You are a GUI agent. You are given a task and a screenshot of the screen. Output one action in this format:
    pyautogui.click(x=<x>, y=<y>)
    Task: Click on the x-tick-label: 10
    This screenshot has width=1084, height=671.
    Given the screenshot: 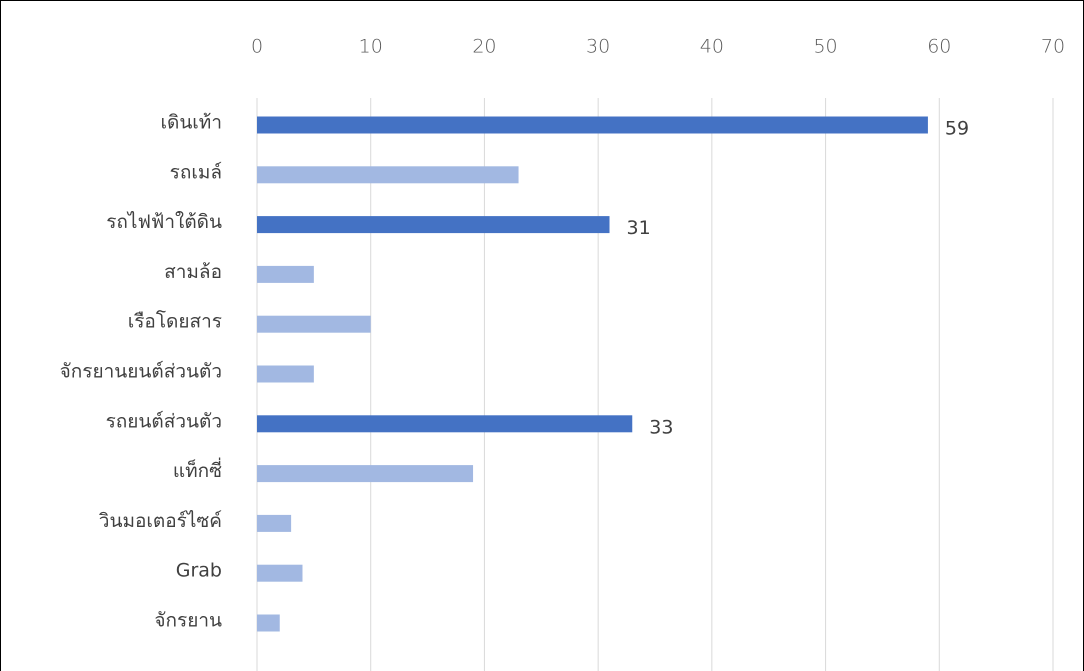 What is the action you would take?
    pyautogui.click(x=371, y=47)
    